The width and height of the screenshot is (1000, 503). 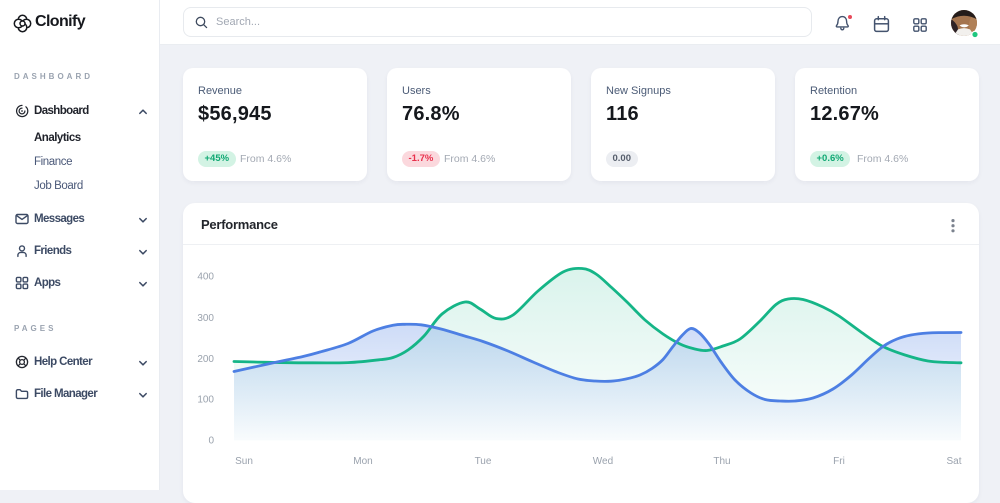 I want to click on svg-text: 300, so click(x=205, y=318).